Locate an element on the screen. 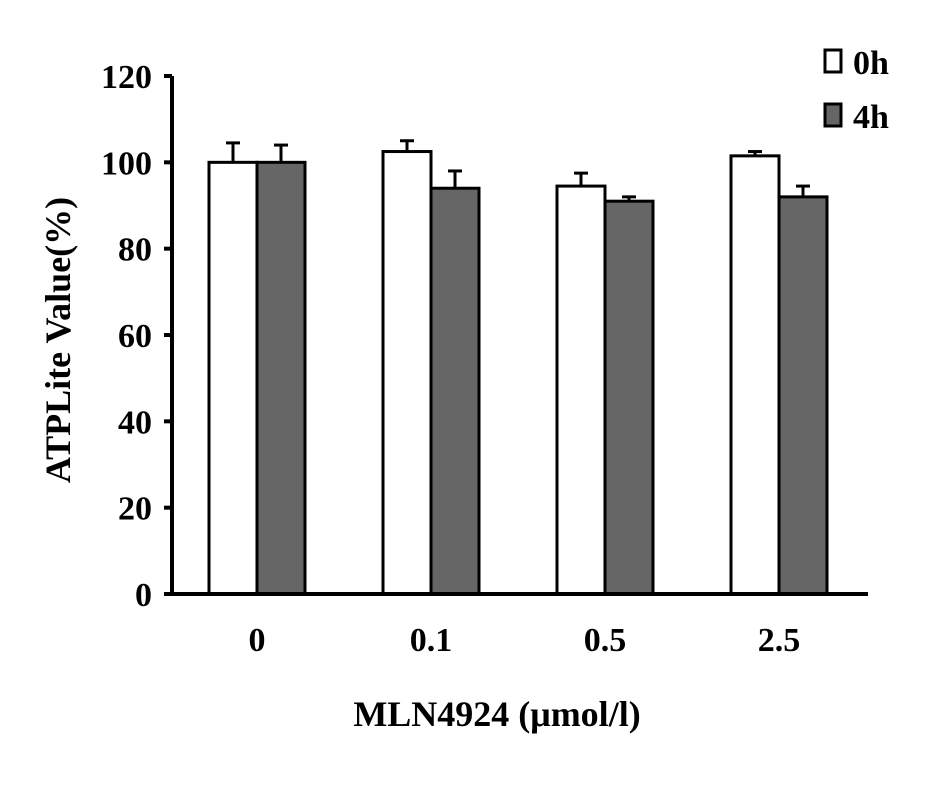  bar-4h-2.5 is located at coordinates (803, 395).